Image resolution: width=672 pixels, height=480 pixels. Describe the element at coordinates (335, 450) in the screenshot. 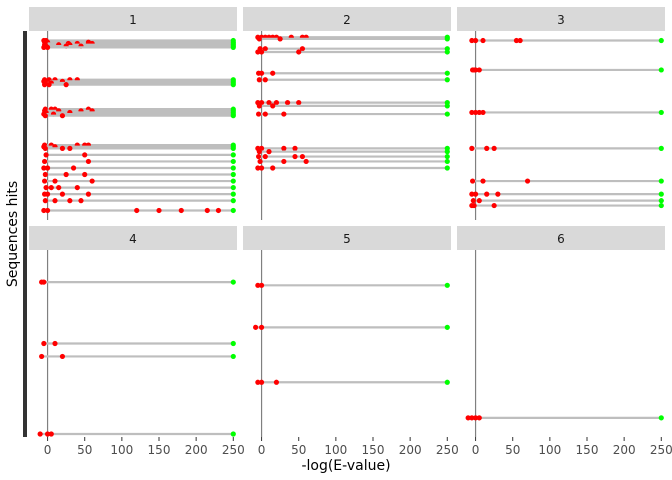

I see `x-tick-label: 100` at that location.